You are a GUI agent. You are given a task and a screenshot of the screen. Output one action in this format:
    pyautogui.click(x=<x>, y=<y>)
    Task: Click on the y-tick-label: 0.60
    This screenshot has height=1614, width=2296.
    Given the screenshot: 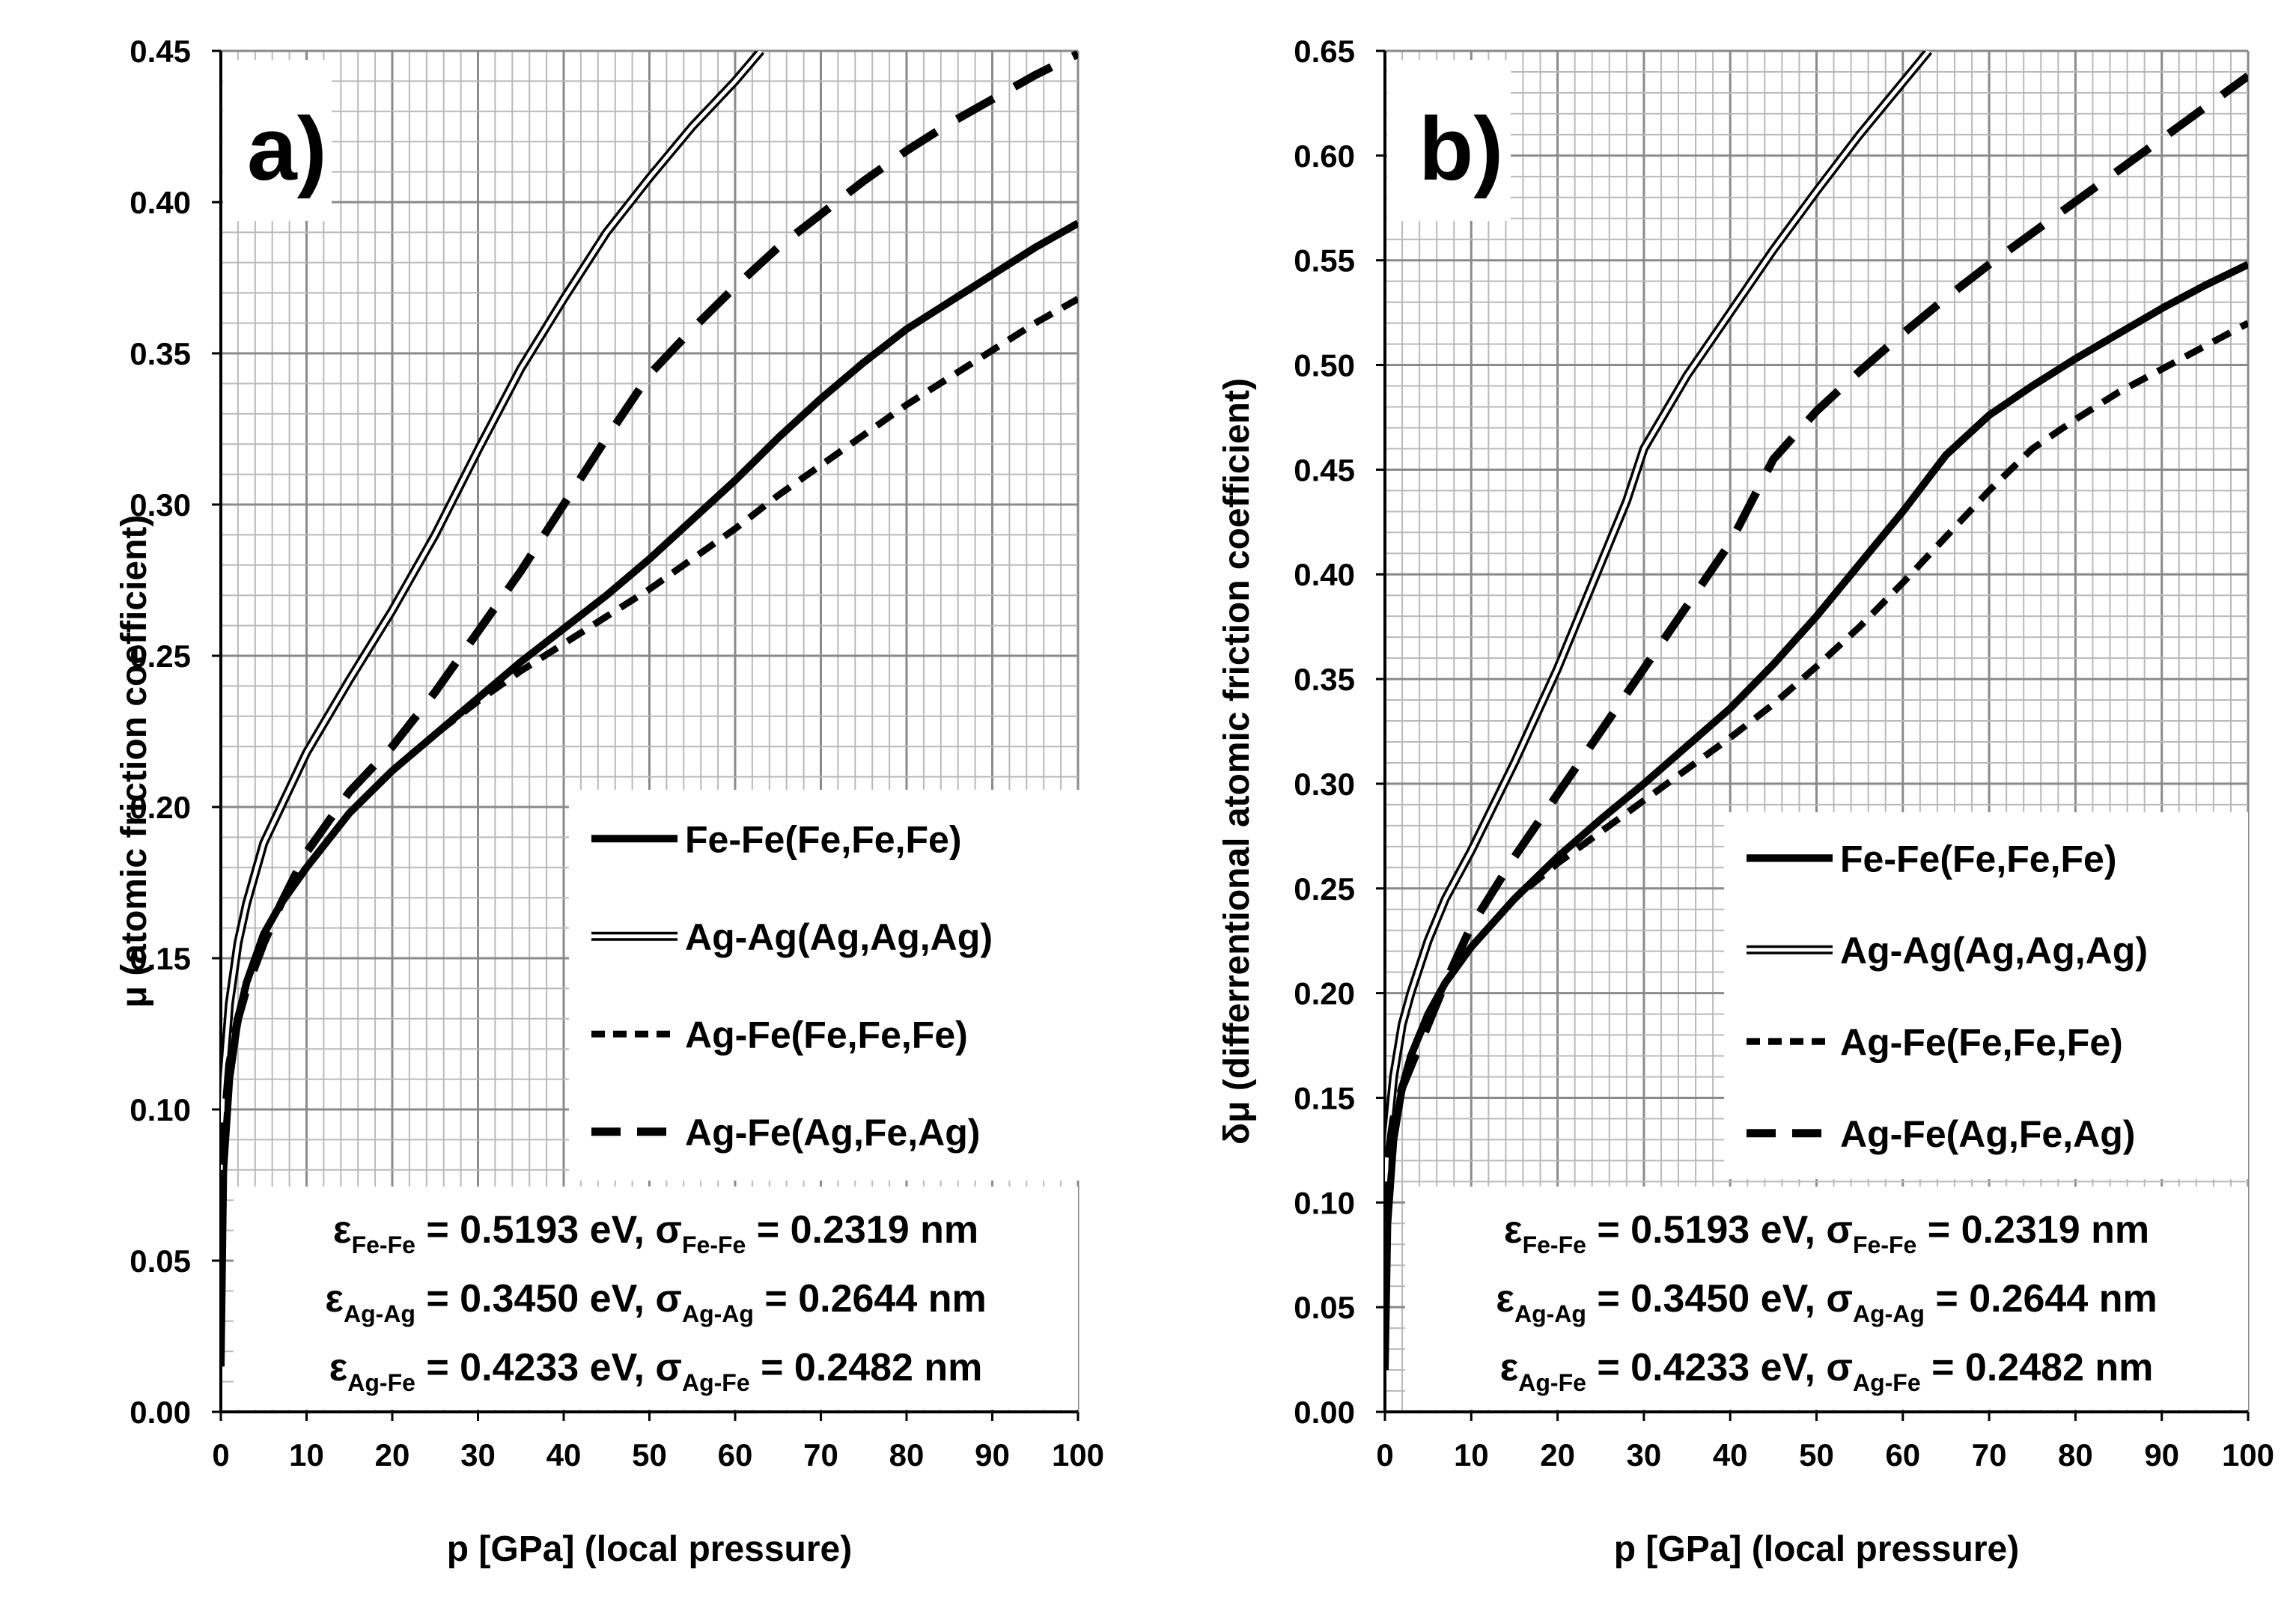 What is the action you would take?
    pyautogui.click(x=1324, y=156)
    